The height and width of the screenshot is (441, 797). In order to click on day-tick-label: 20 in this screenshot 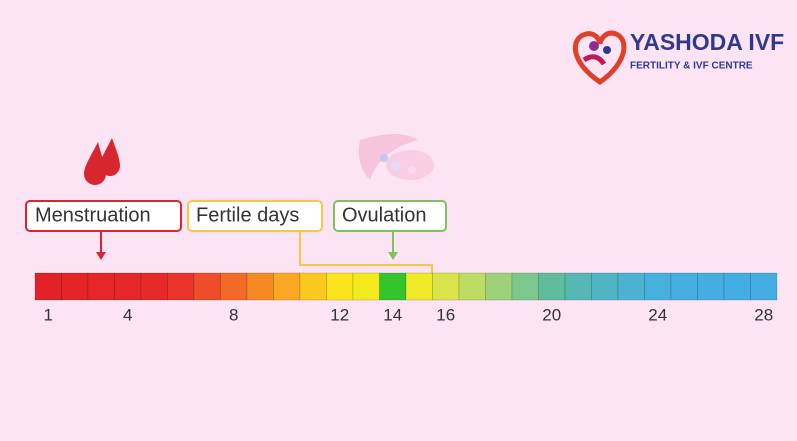, I will do `click(551, 314)`.